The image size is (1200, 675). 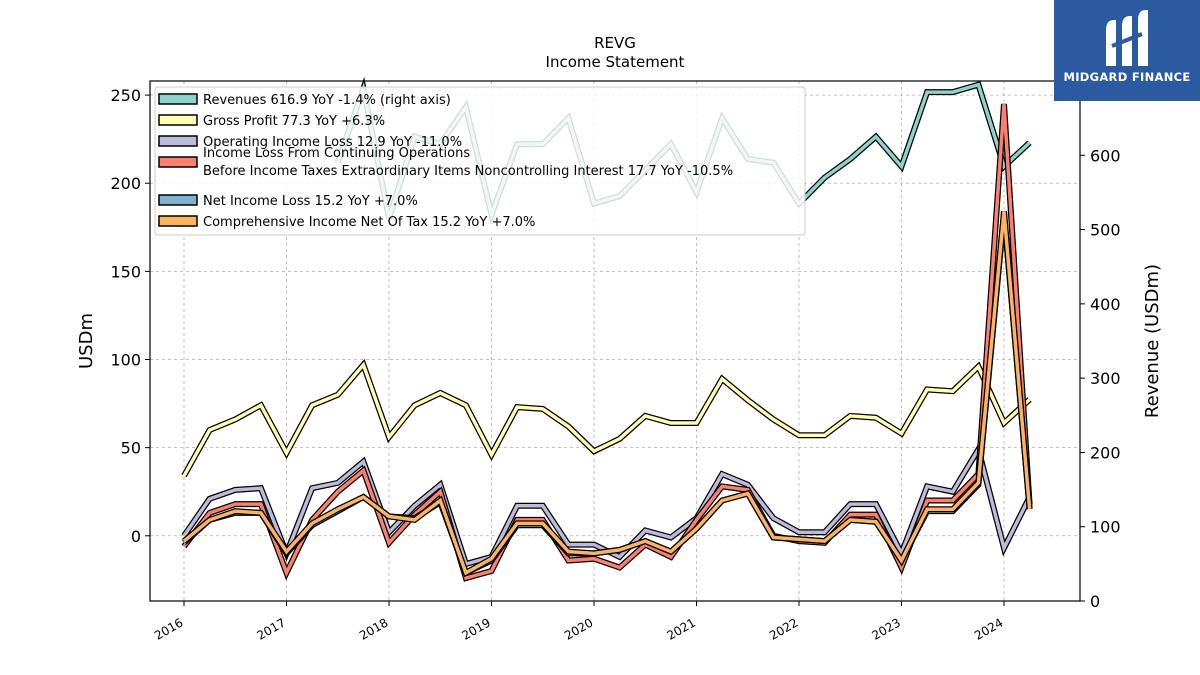 I want to click on y-tick-label: 250, so click(x=125, y=95).